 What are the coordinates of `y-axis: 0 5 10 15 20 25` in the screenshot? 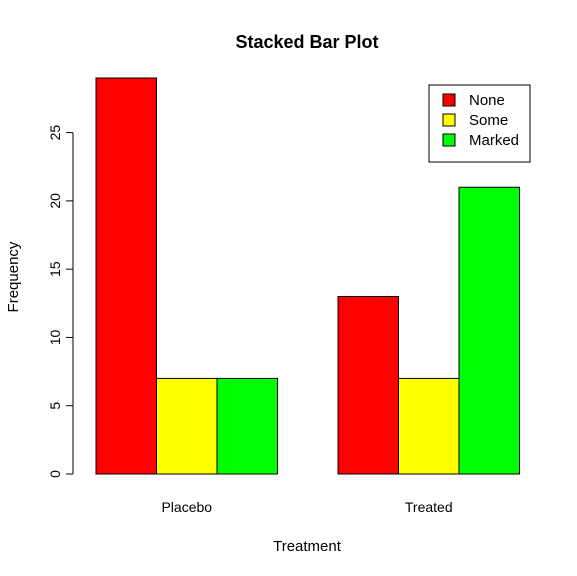 It's located at (60, 301).